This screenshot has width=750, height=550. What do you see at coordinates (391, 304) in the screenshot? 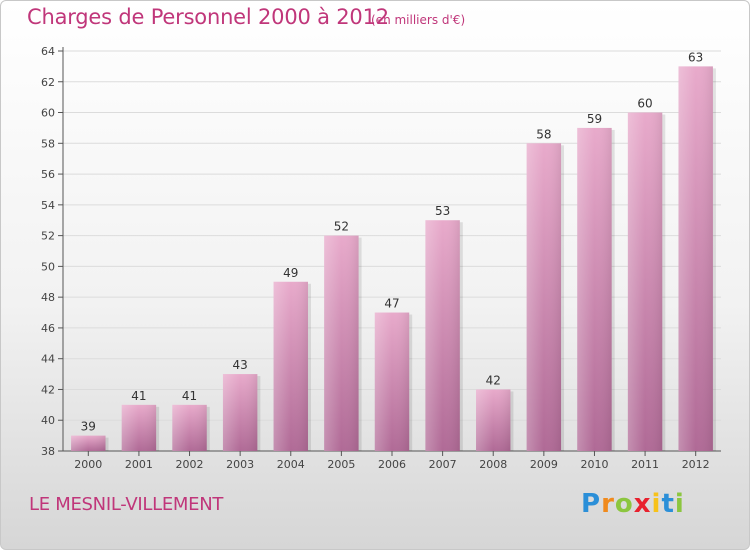
I see `bar-value-label: 47` at bounding box center [391, 304].